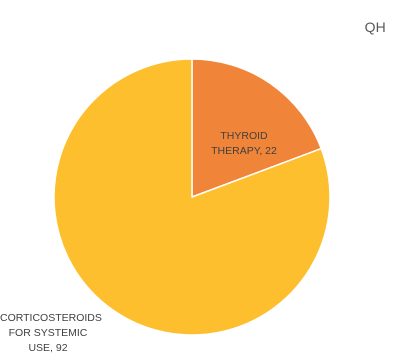  What do you see at coordinates (51, 318) in the screenshot?
I see `slice-label-line: CORTICOSTEROIDS` at bounding box center [51, 318].